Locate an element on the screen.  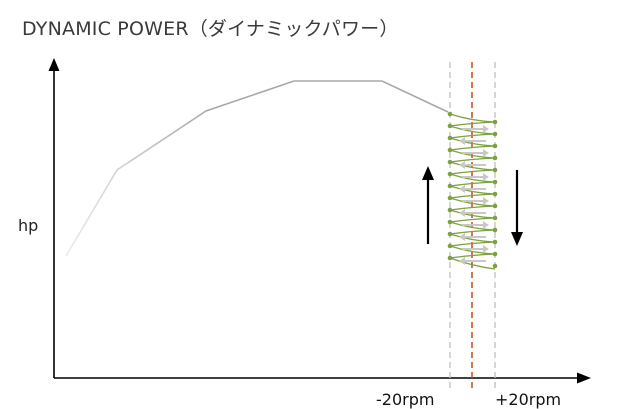
oscillation-tail is located at coordinates (472, 263).